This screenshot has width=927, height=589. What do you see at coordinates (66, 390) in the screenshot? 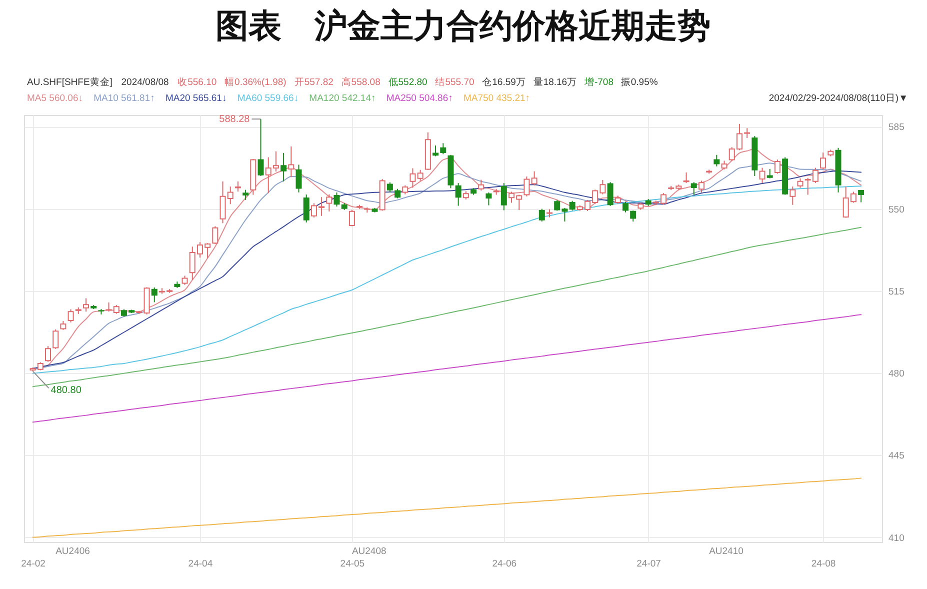
I see `annotation: 480.80` at bounding box center [66, 390].